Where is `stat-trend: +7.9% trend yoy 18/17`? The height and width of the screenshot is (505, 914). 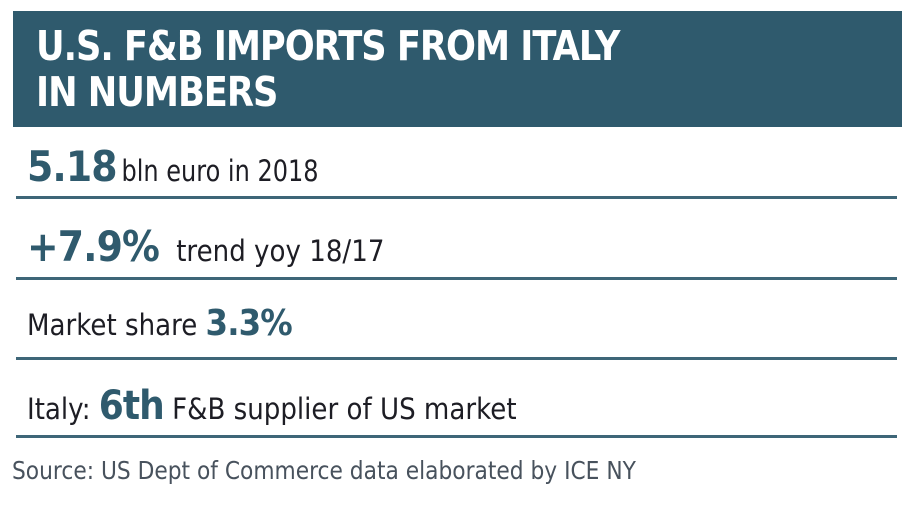
stat-trend: +7.9% trend yoy 18/17 is located at coordinates (225, 246).